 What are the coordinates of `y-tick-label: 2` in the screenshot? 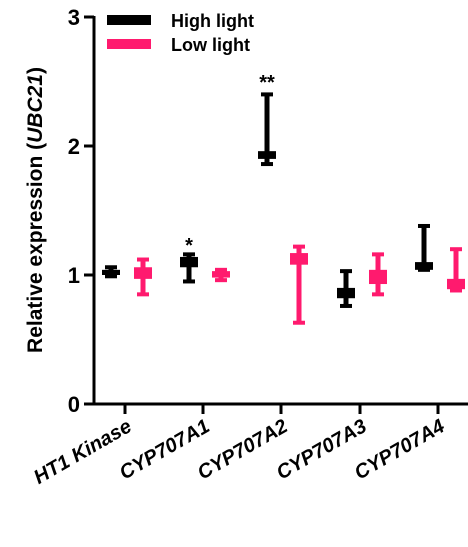 It's located at (74, 146).